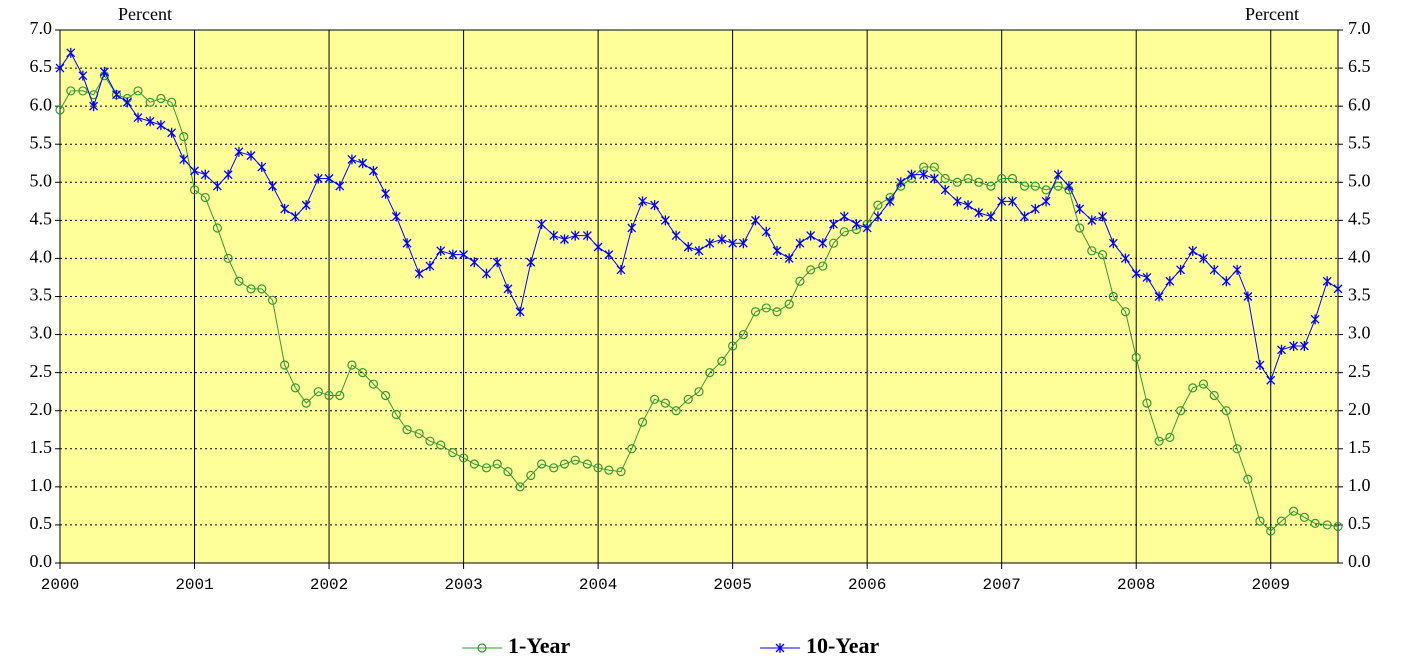 This screenshot has width=1405, height=668. What do you see at coordinates (194, 585) in the screenshot?
I see `x-tick-label: 2001` at bounding box center [194, 585].